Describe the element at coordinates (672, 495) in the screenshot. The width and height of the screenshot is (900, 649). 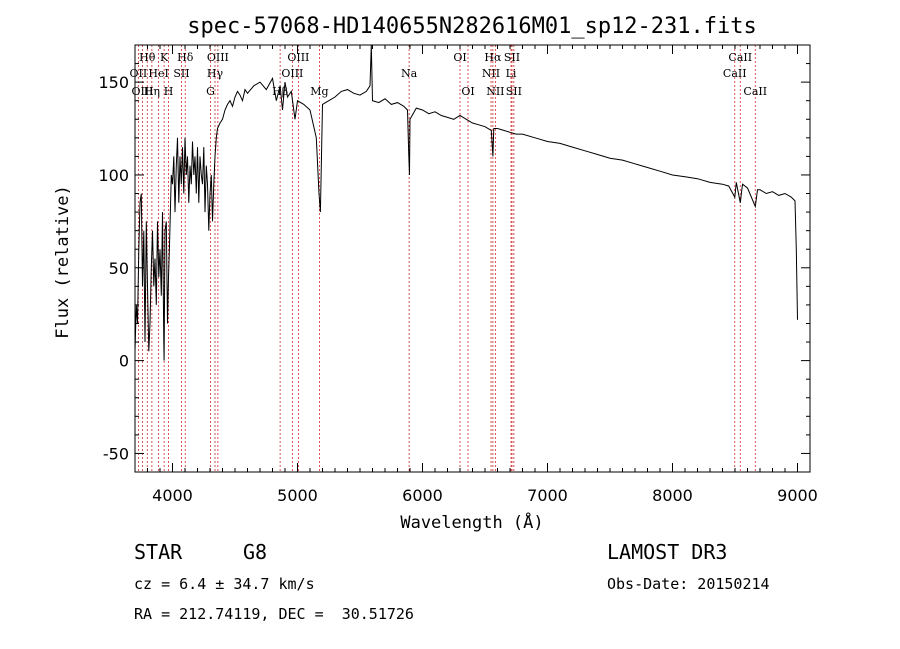
I see `x-tick-label: 8000` at that location.